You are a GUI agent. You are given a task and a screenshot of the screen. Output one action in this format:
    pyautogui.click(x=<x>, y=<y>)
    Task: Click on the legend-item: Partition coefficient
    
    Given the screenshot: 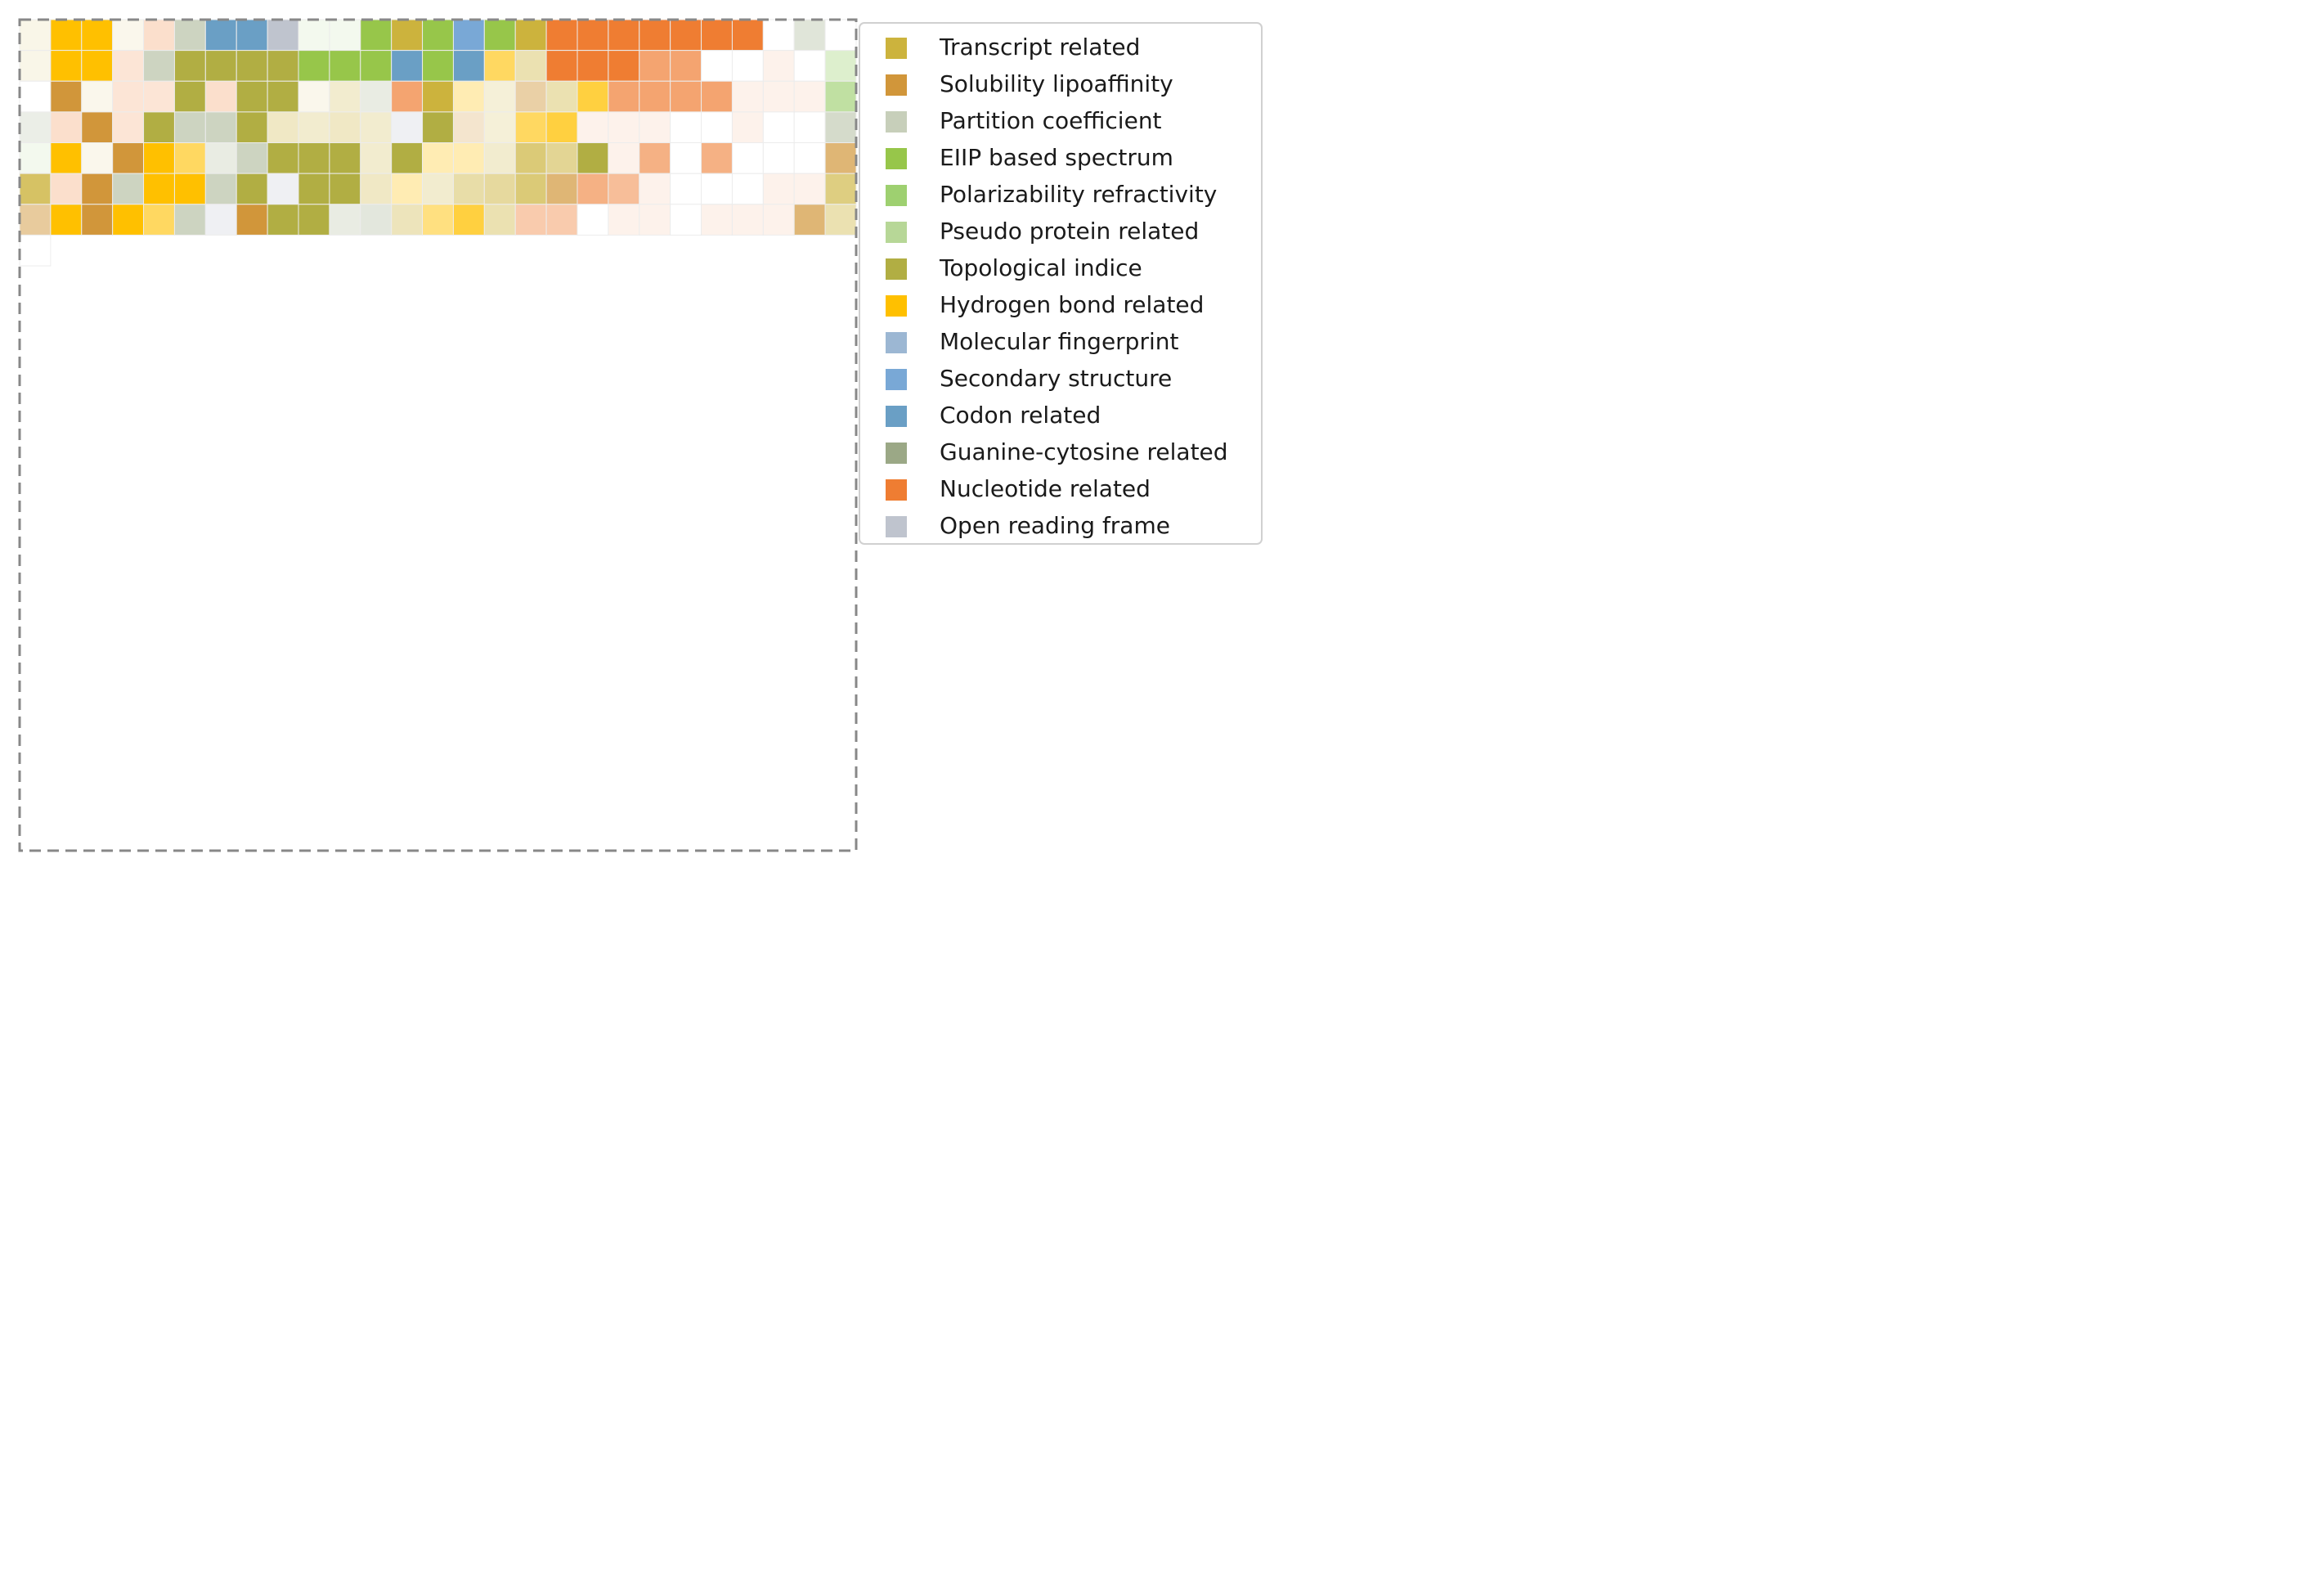 What is the action you would take?
    pyautogui.click(x=1060, y=120)
    